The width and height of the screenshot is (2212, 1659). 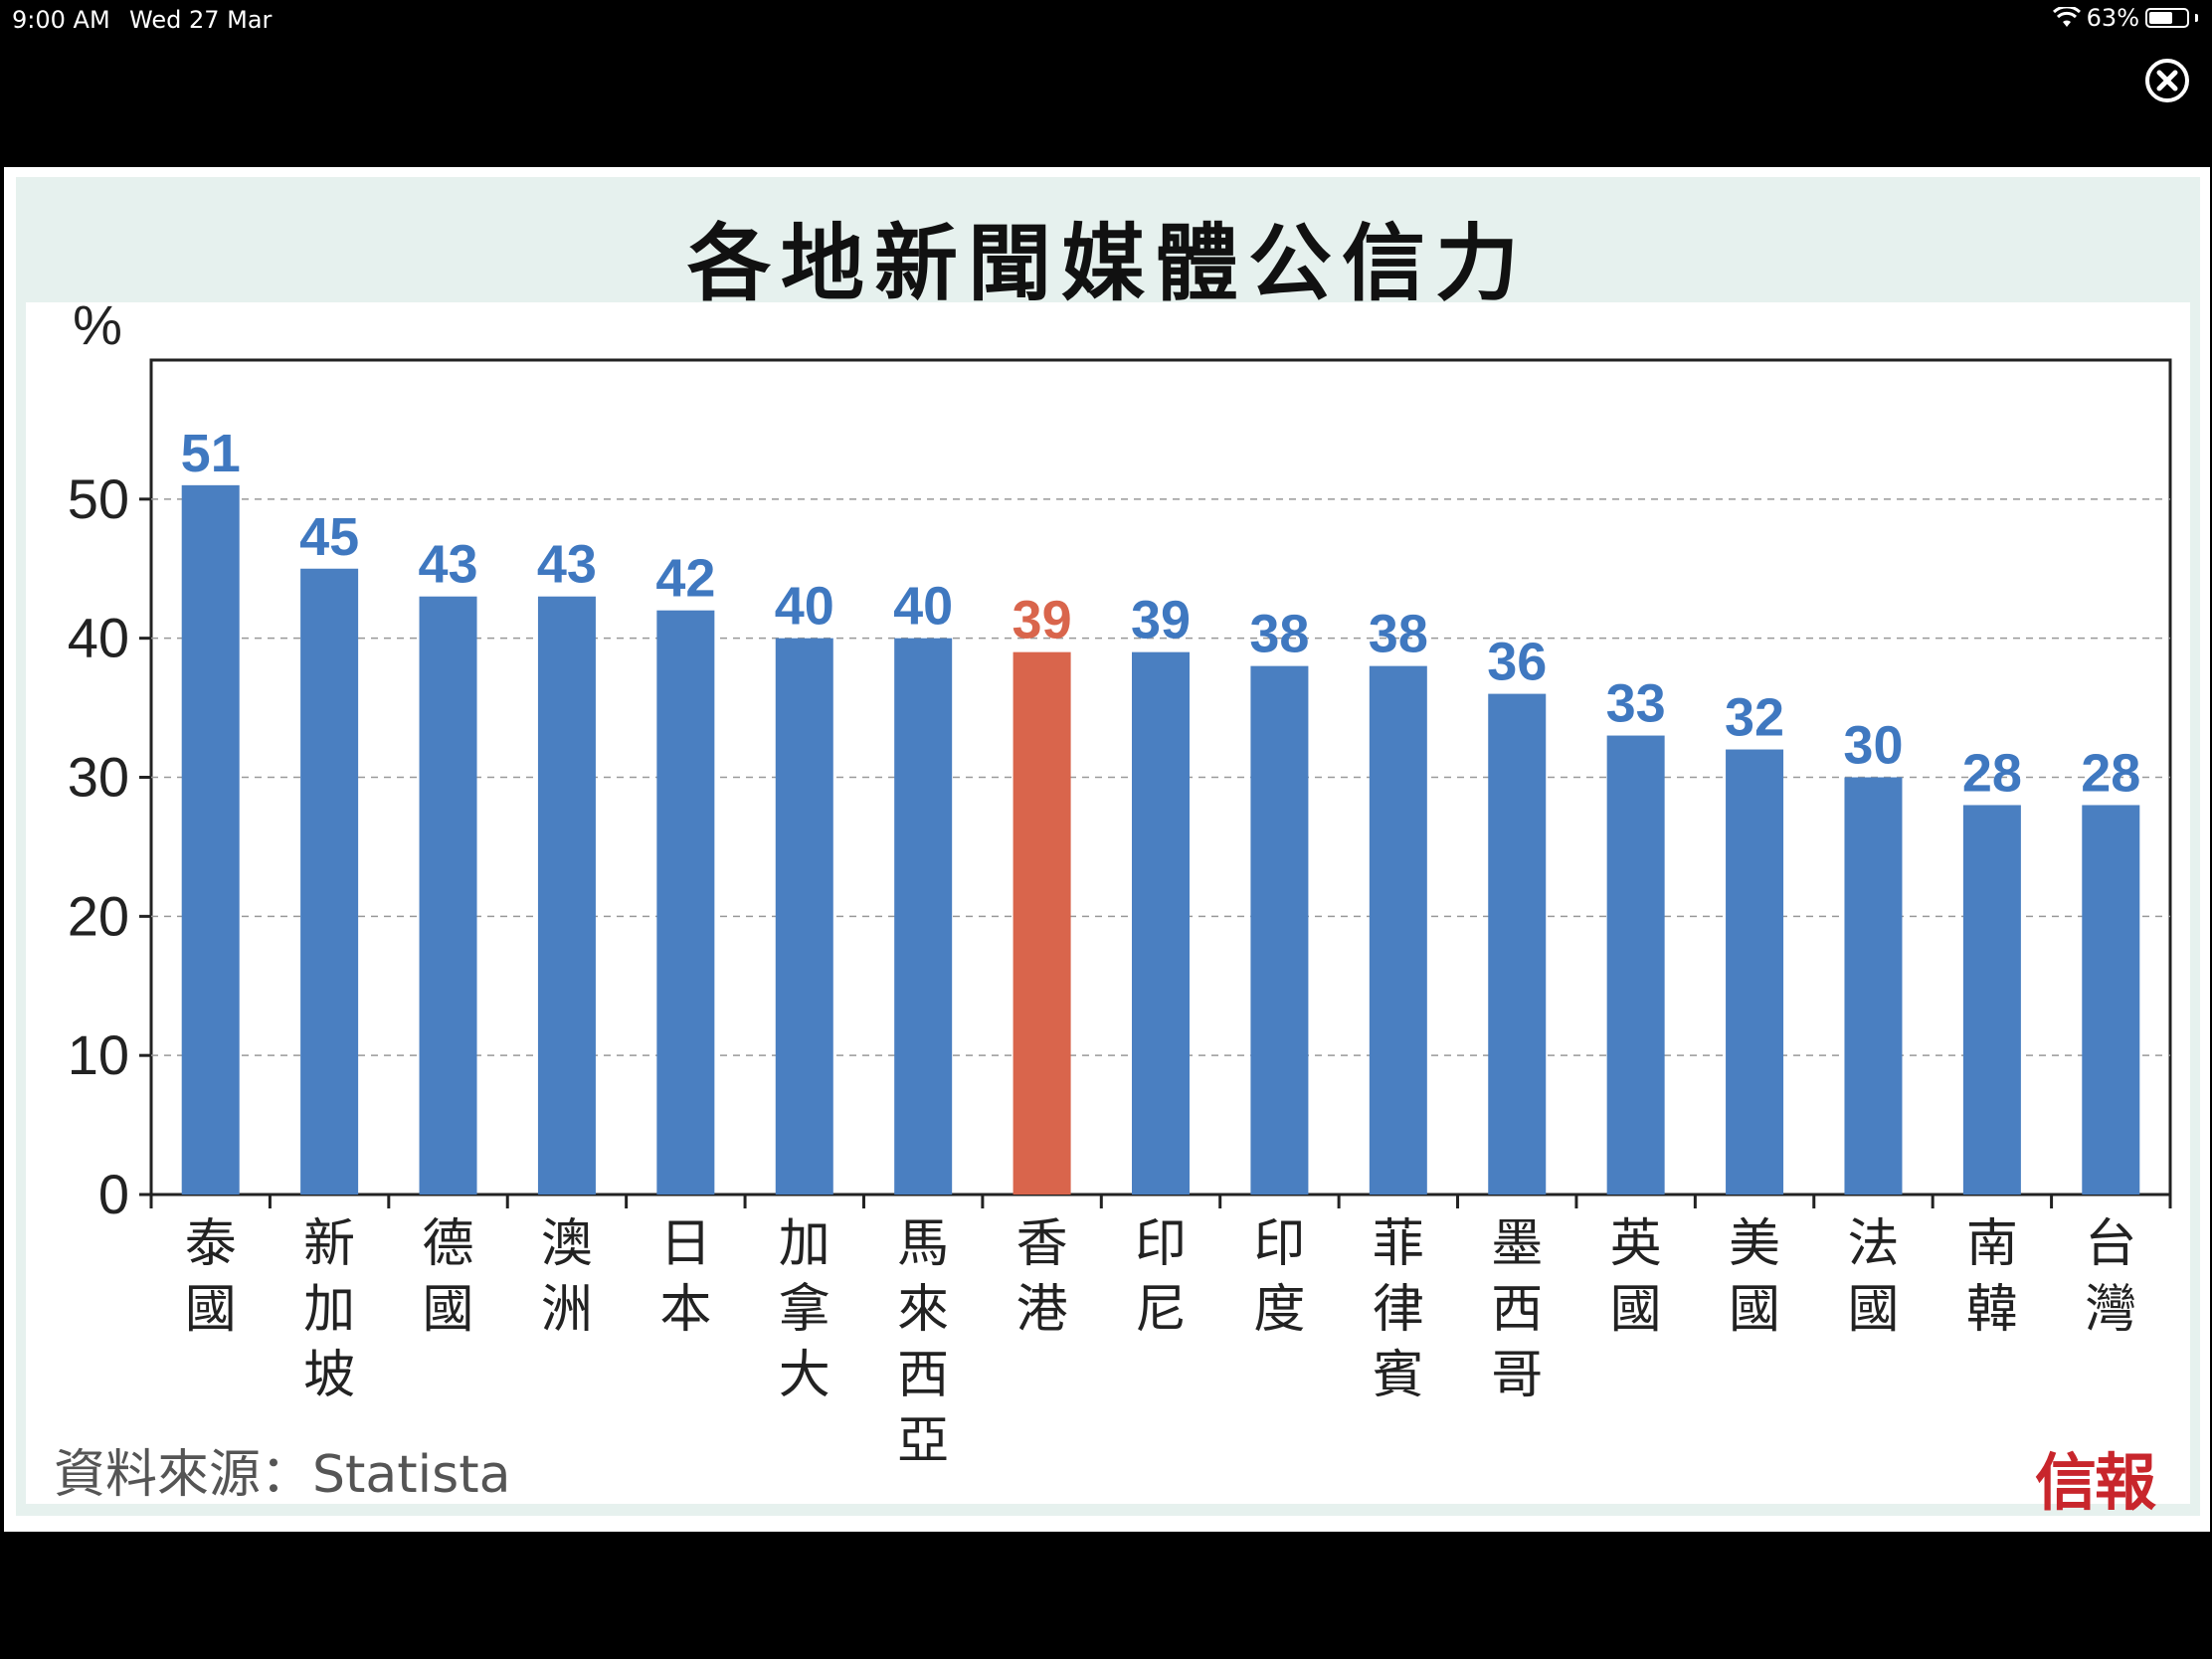 I want to click on x-tick-label: 泰國, so click(x=211, y=1277).